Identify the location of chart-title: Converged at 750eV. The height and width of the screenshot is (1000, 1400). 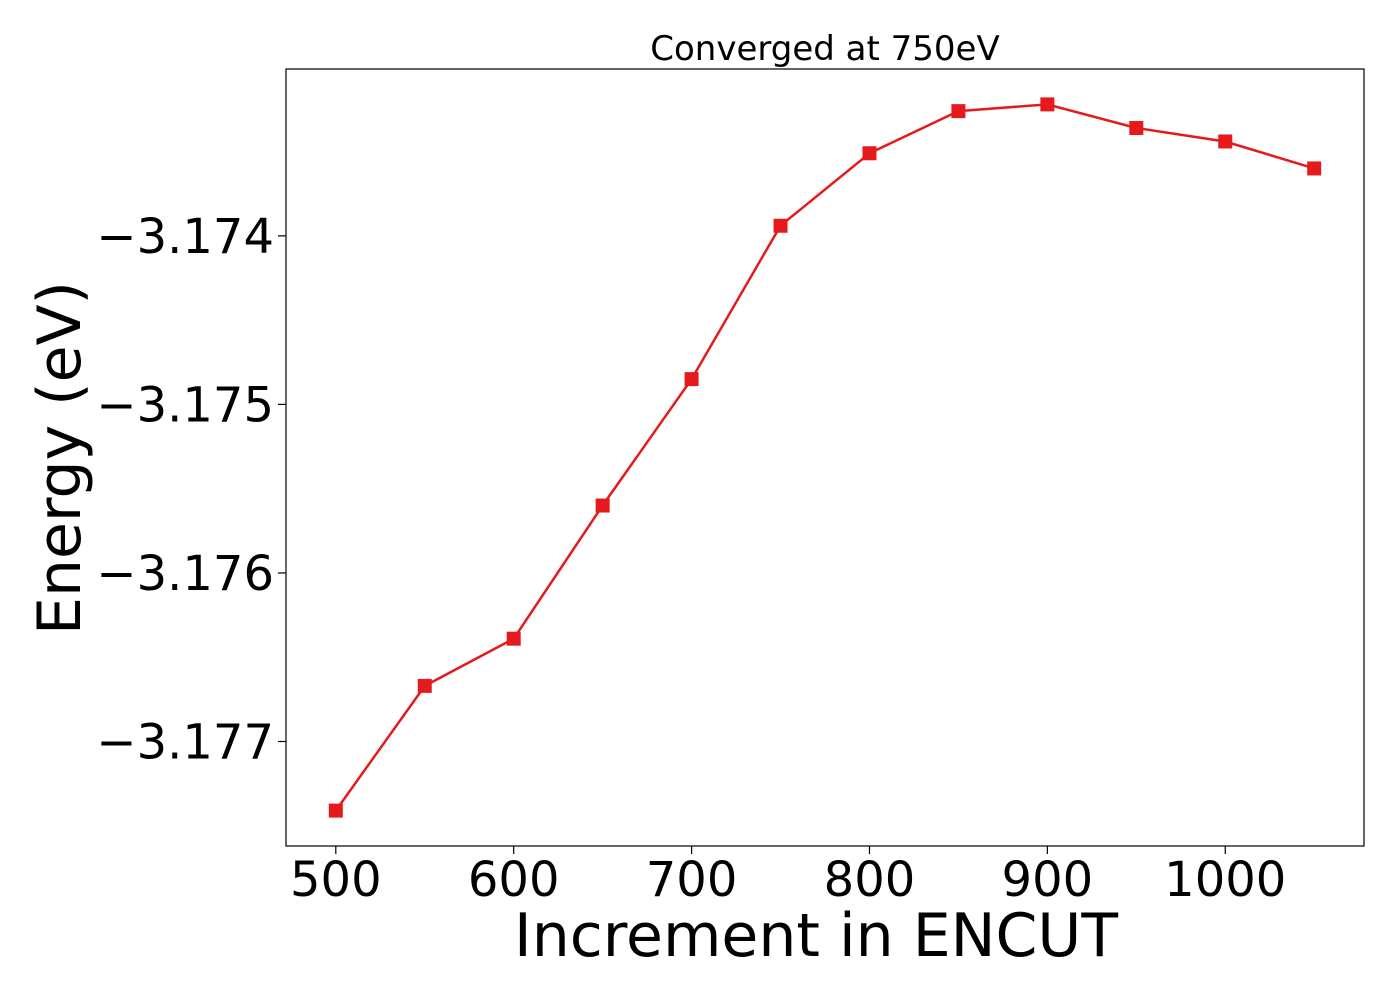
(824, 49).